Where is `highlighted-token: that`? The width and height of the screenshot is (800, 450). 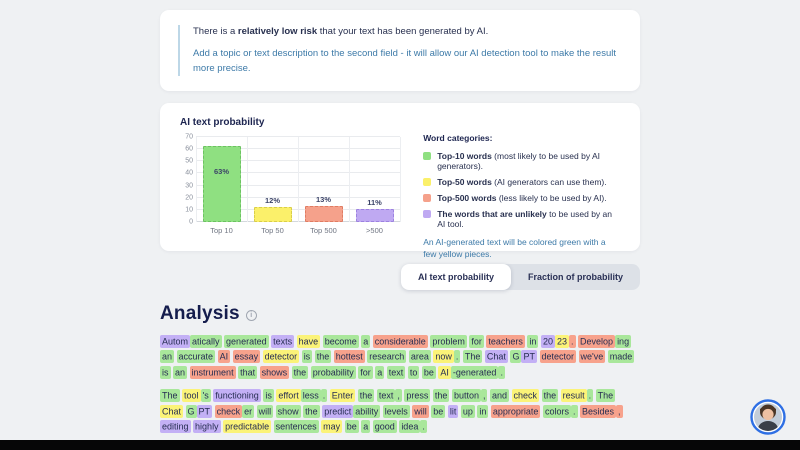 highlighted-token: that is located at coordinates (248, 372).